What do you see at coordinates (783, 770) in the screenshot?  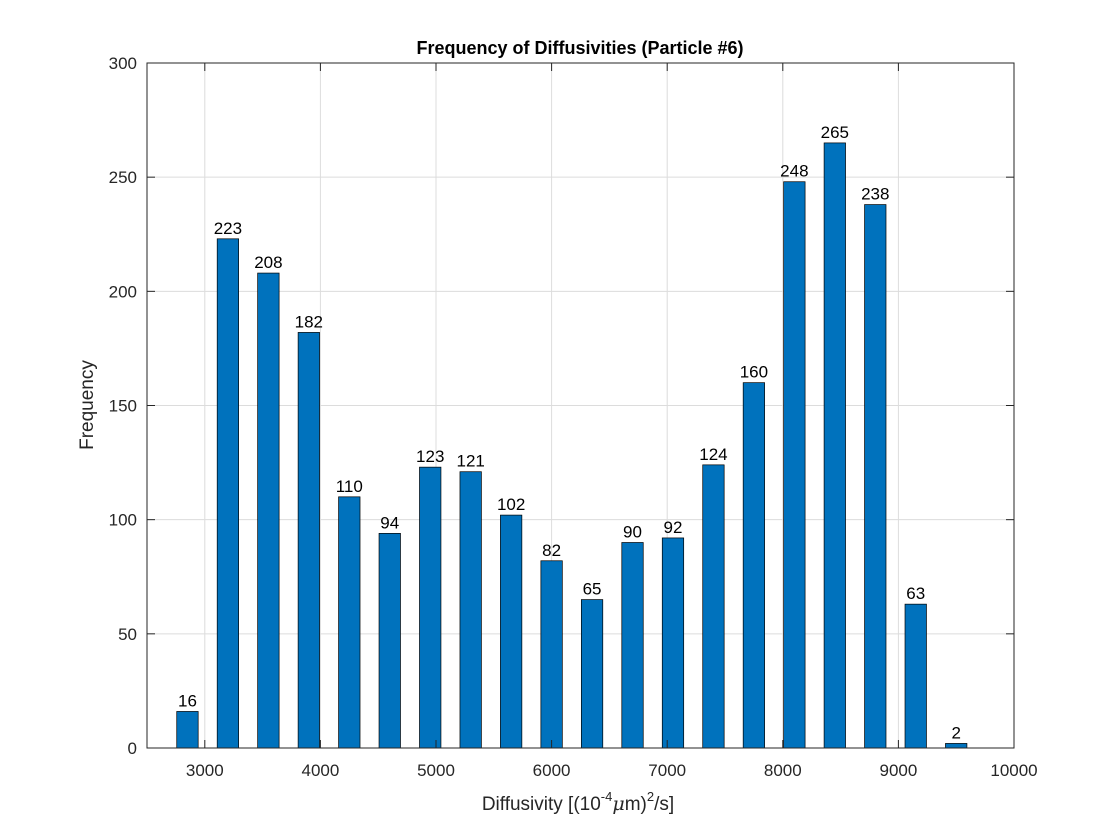 I see `x-tick-label: 8000` at bounding box center [783, 770].